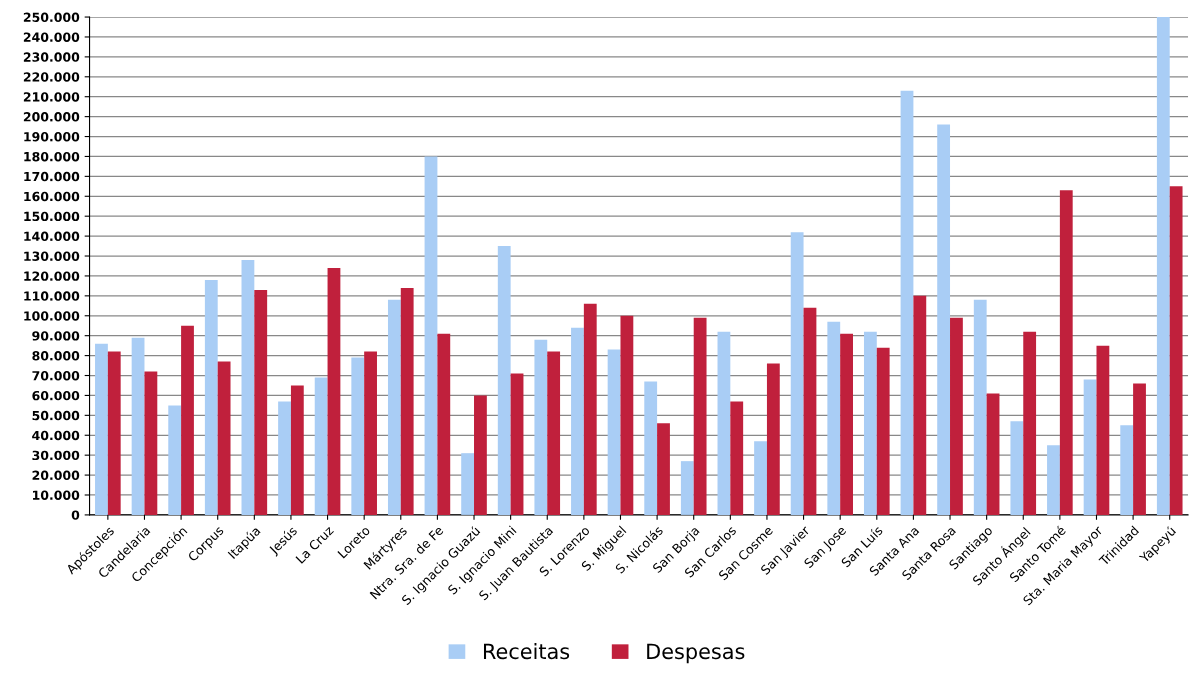 This screenshot has width=1194, height=682. I want to click on y-tick-label: 50.000, so click(56, 415).